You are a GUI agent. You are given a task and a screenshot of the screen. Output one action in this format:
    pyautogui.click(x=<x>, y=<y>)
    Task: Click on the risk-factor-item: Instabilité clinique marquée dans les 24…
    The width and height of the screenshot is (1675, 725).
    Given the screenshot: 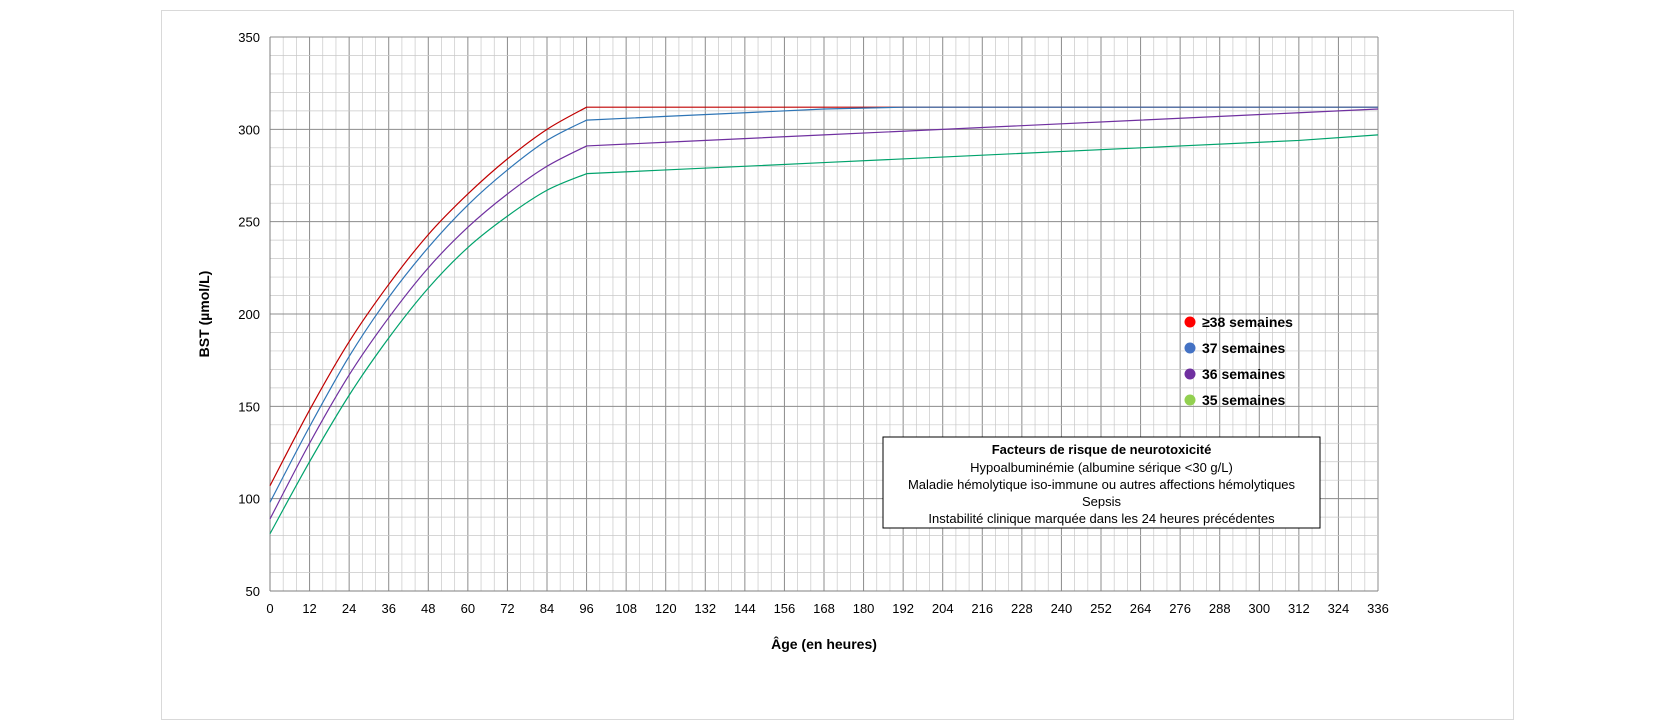 What is the action you would take?
    pyautogui.click(x=1101, y=518)
    